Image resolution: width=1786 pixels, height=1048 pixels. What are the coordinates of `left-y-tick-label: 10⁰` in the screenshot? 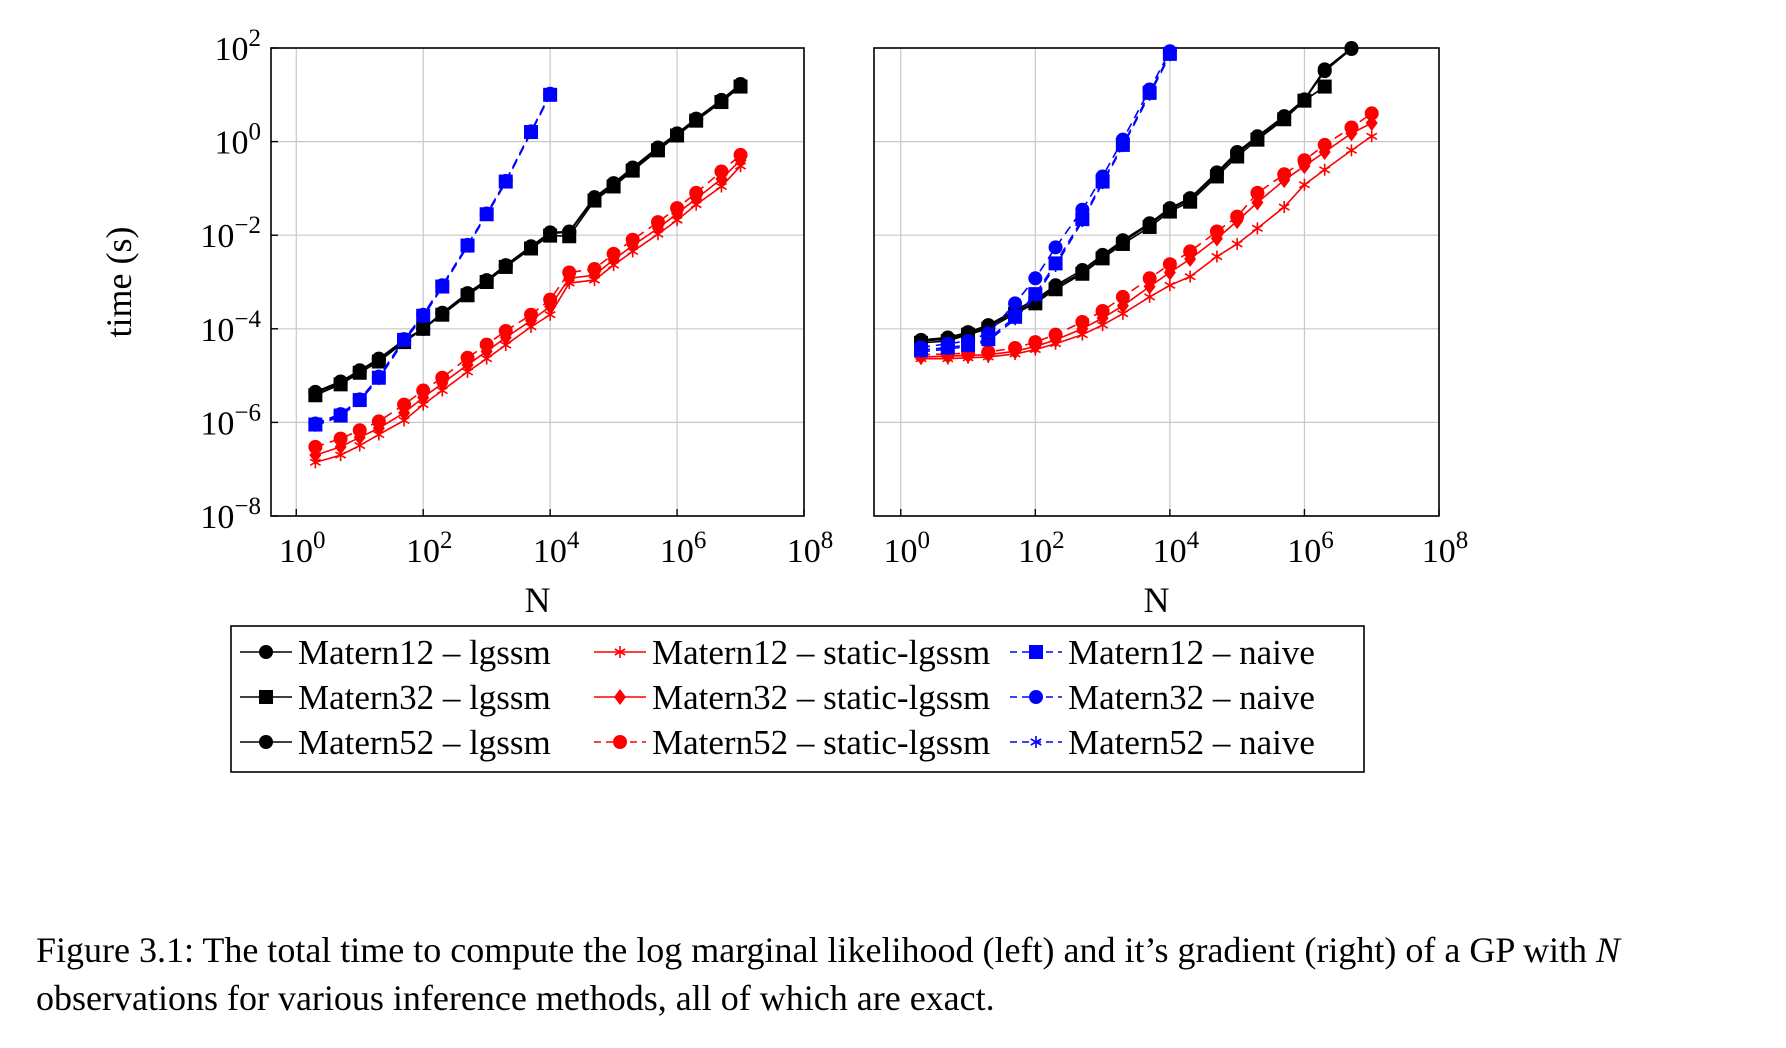 It's located at (238, 140).